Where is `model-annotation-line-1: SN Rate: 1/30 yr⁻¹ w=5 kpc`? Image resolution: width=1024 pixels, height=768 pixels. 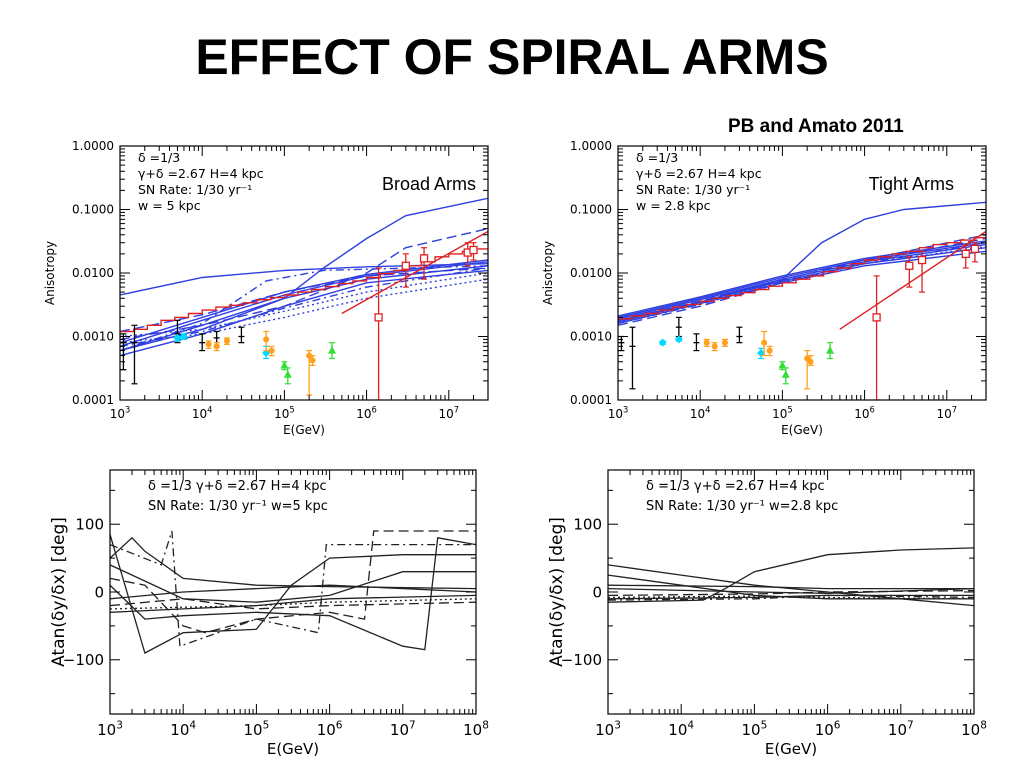
model-annotation-line-1: SN Rate: 1/30 yr⁻¹ w=5 kpc is located at coordinates (238, 506).